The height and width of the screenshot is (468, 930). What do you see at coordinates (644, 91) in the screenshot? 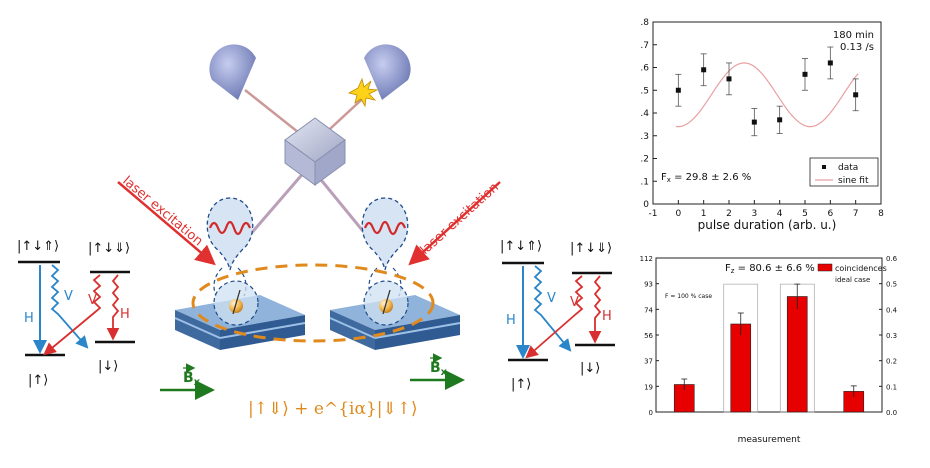
I see `chart1-ytick-label: .5` at bounding box center [644, 91].